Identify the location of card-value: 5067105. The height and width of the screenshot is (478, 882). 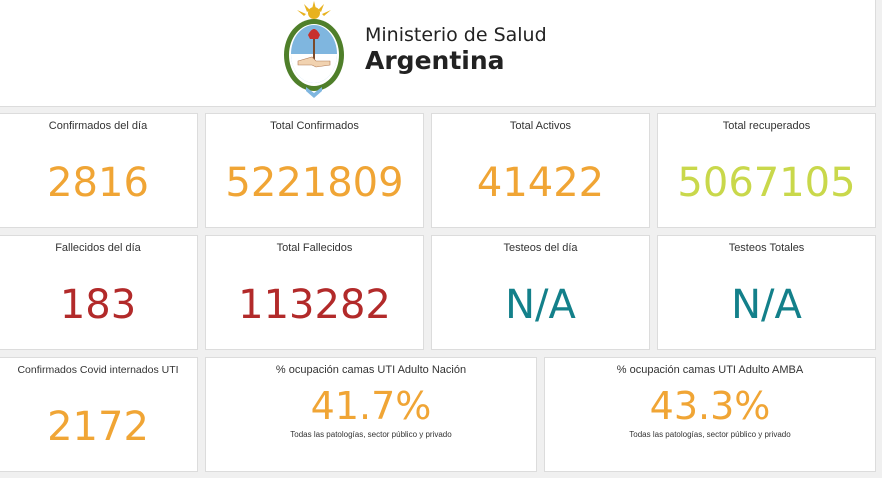
(766, 183).